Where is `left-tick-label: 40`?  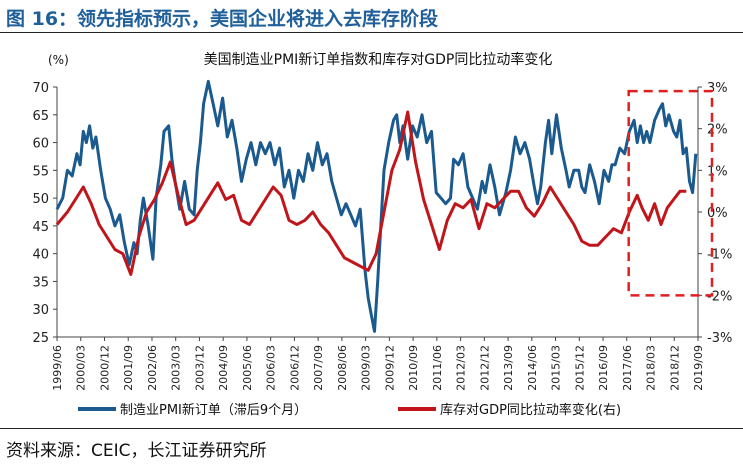
left-tick-label: 40 is located at coordinates (40, 255).